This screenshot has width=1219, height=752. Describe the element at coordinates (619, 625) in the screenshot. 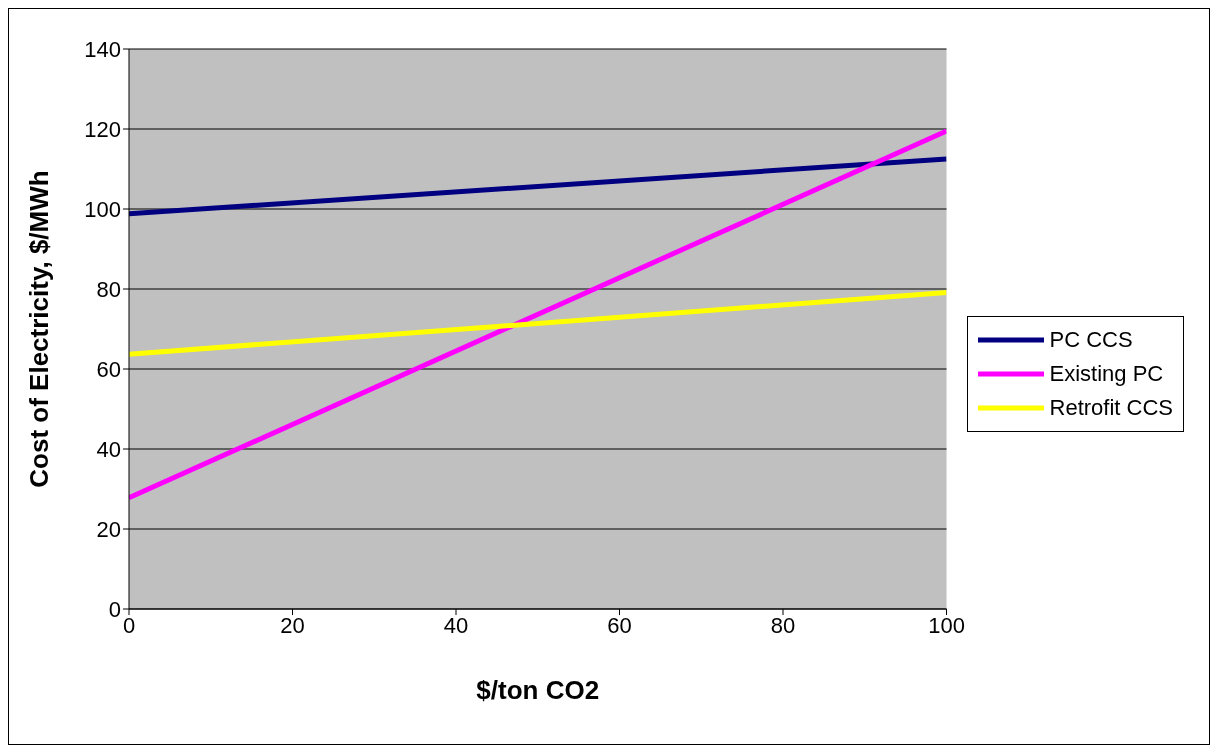

I see `x-tick-label: 60` at that location.